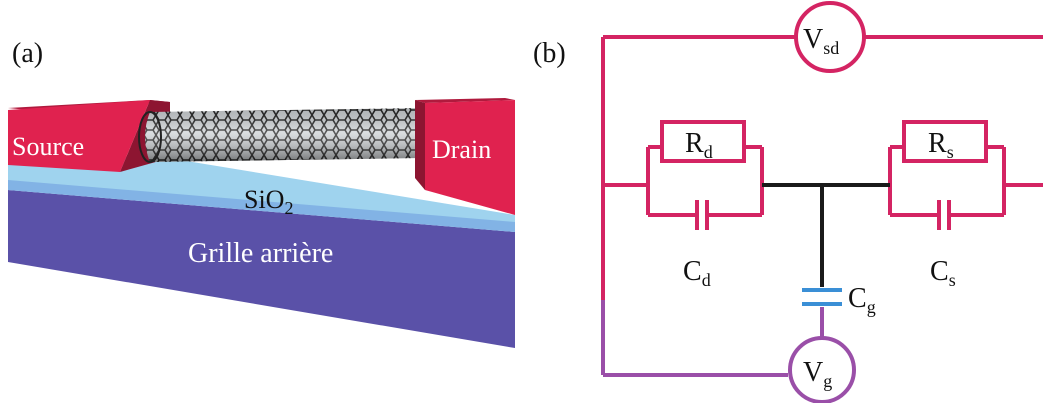 Image resolution: width=1043 pixels, height=403 pixels. Describe the element at coordinates (699, 145) in the screenshot. I see `rd-label: Rd` at that location.